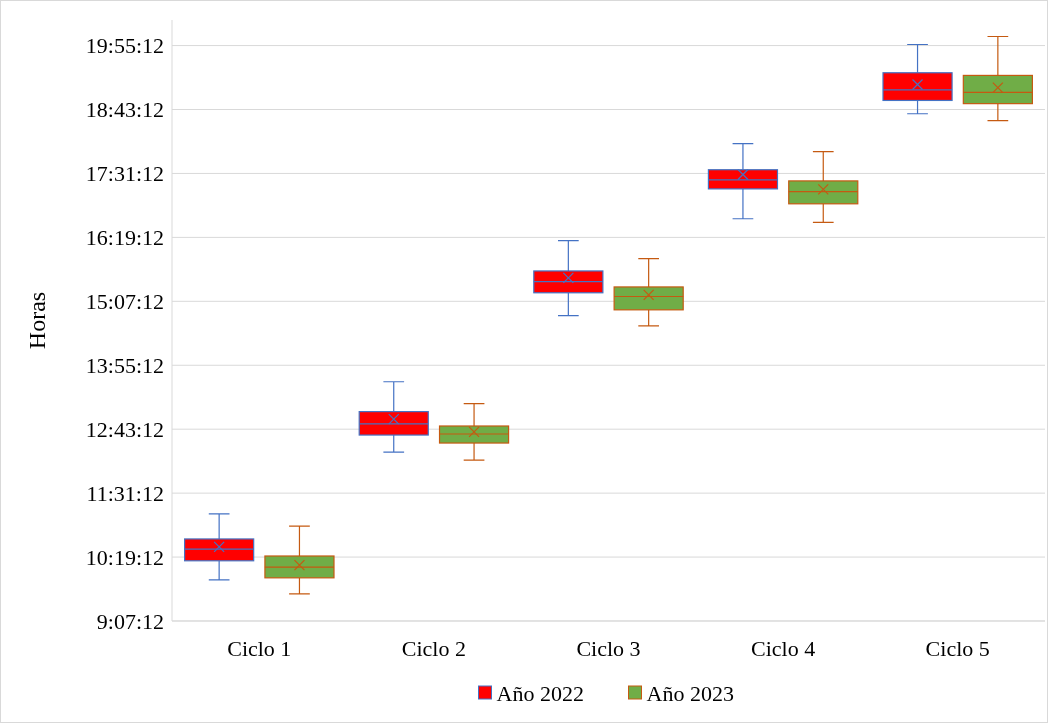 Image resolution: width=1048 pixels, height=723 pixels. What do you see at coordinates (540, 693) in the screenshot?
I see `legend-label: Año 2022` at bounding box center [540, 693].